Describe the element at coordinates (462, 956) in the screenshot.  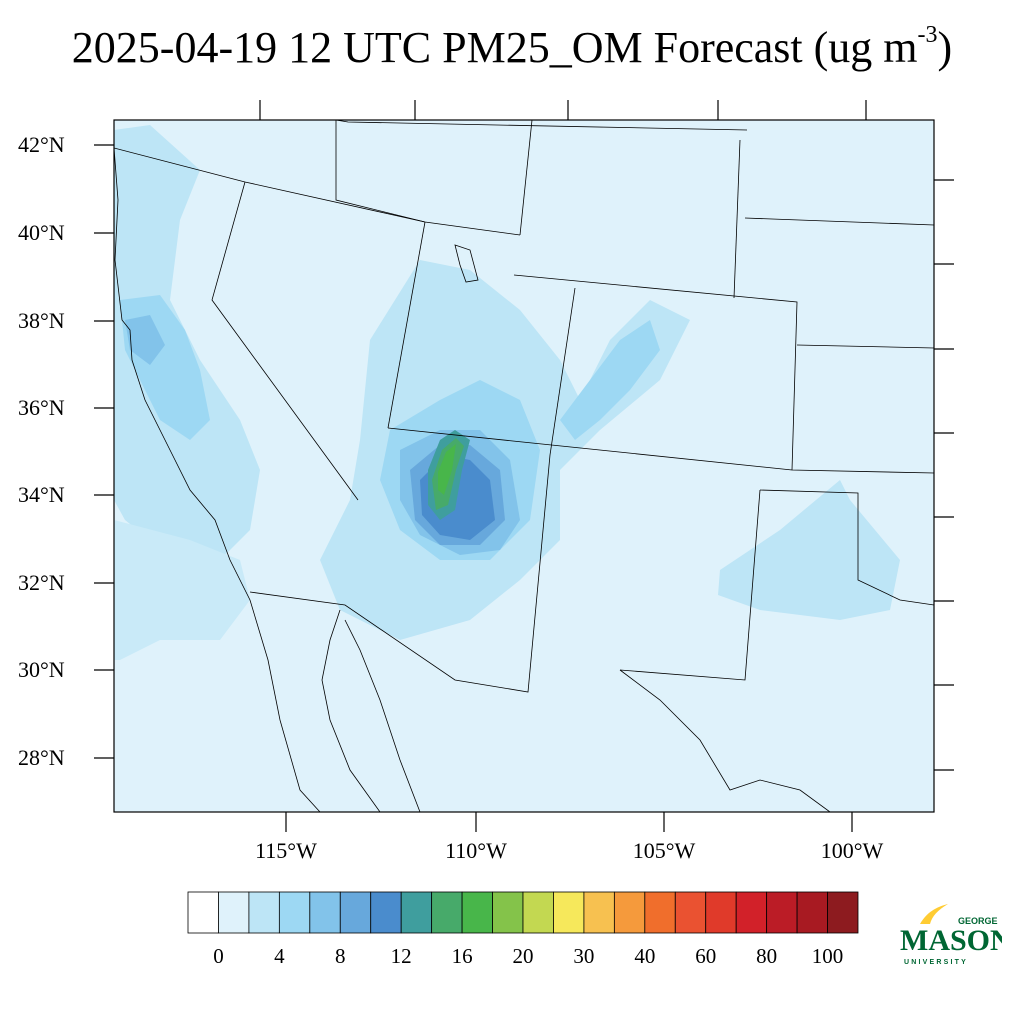
I see `colorbar-label: 16` at that location.